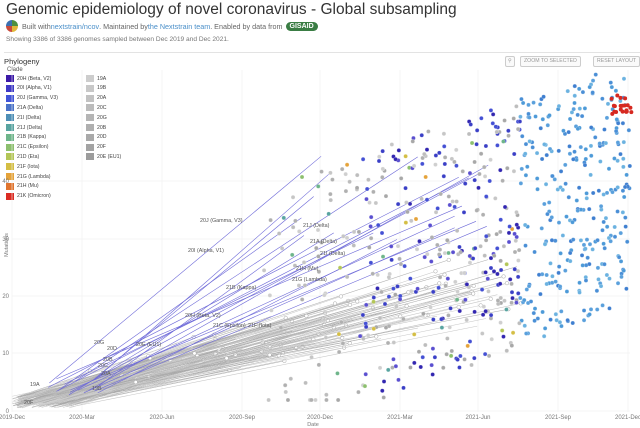 This screenshot has width=640, height=428. What do you see at coordinates (23, 167) in the screenshot?
I see `legend-item-21f-iota: 21F (Iota)` at bounding box center [23, 167].